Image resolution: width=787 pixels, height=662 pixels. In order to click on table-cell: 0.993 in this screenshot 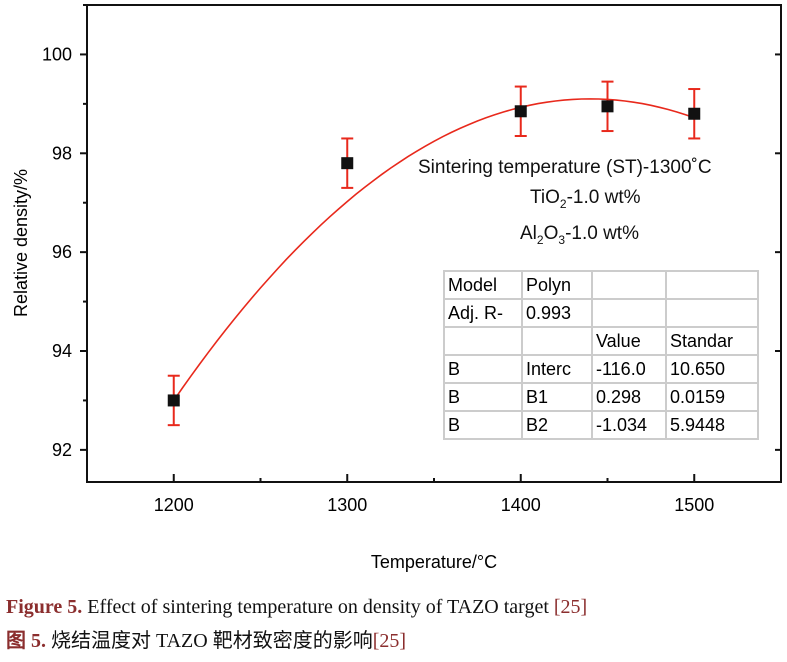, I will do `click(557, 313)`.